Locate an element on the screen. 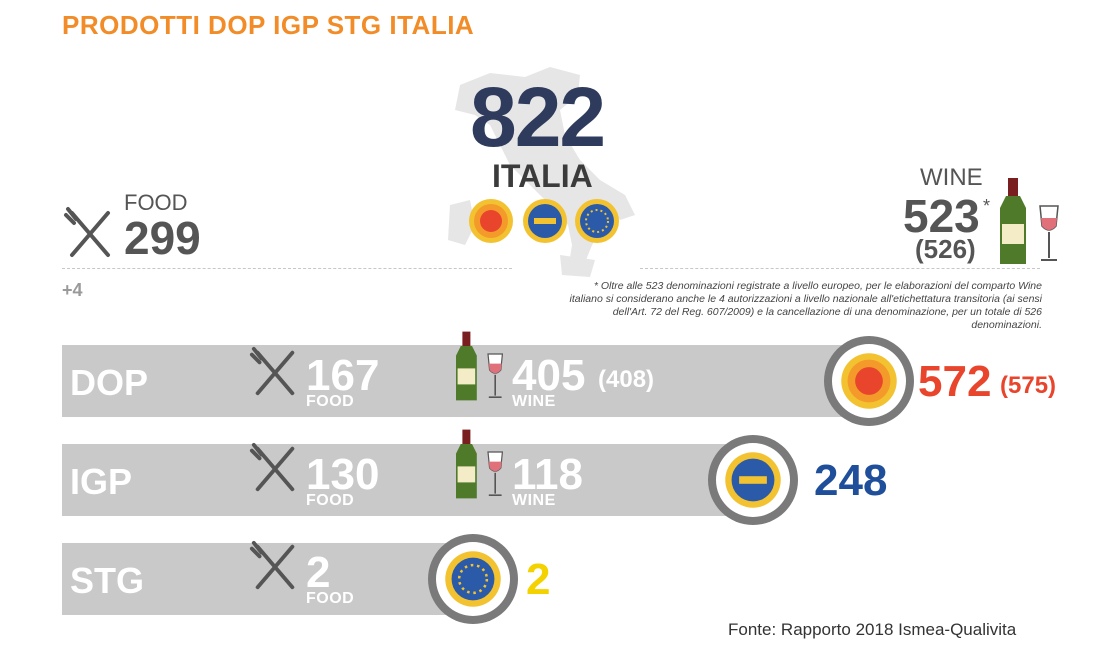 The width and height of the screenshot is (1107, 659). dop-food-label: FOOD is located at coordinates (330, 401).